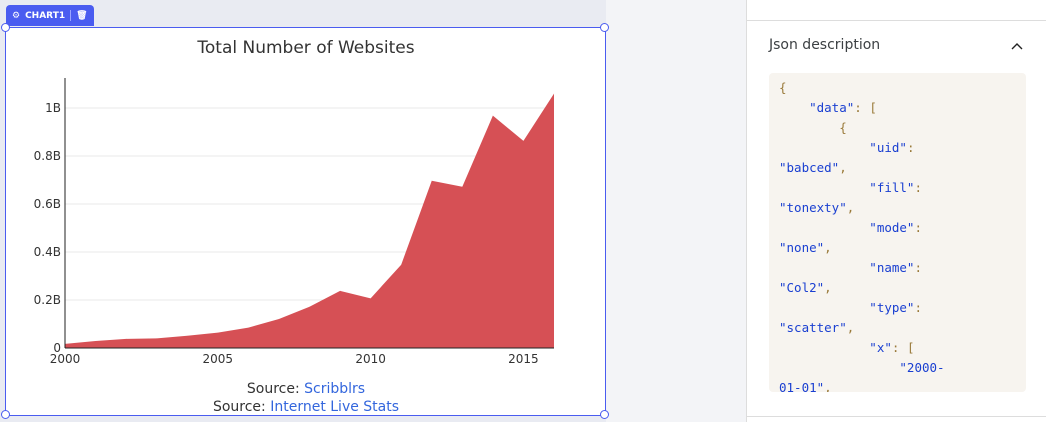 The width and height of the screenshot is (1046, 422). I want to click on code-token: "scatter", so click(813, 327).